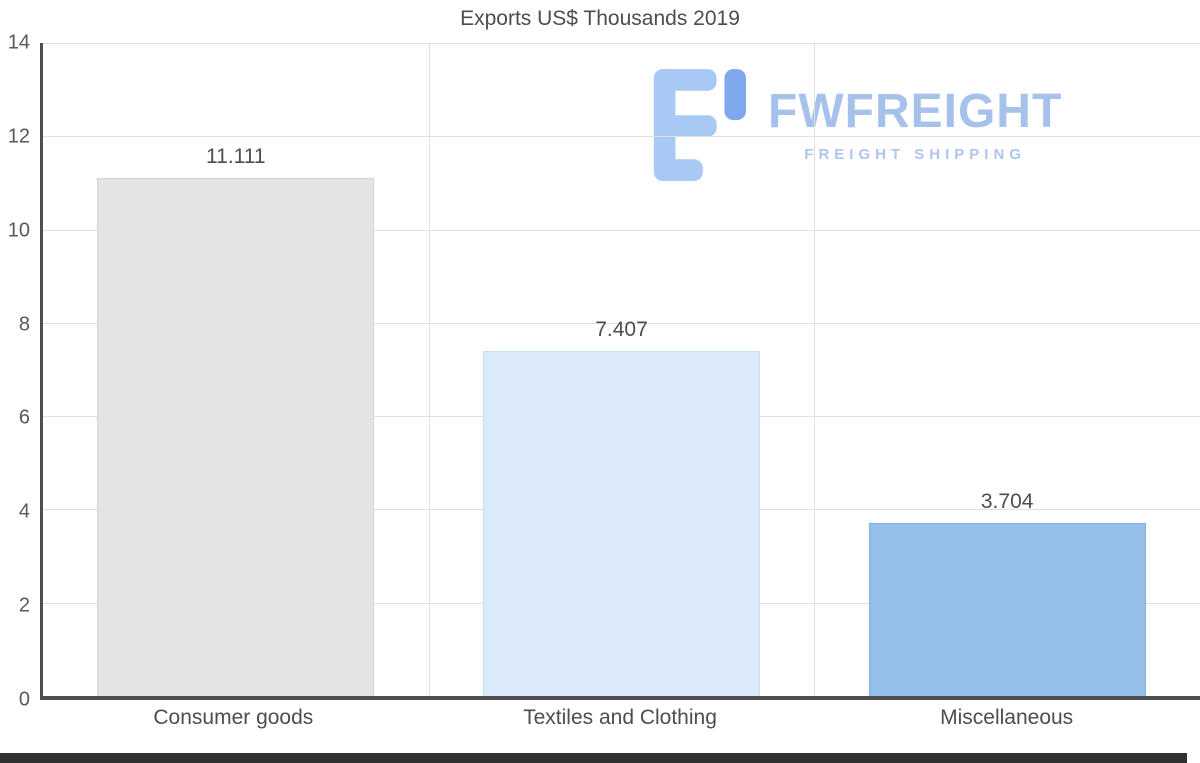  I want to click on logo-text: FWFREIGHT FREIGHT SHIPPING, so click(915, 115).